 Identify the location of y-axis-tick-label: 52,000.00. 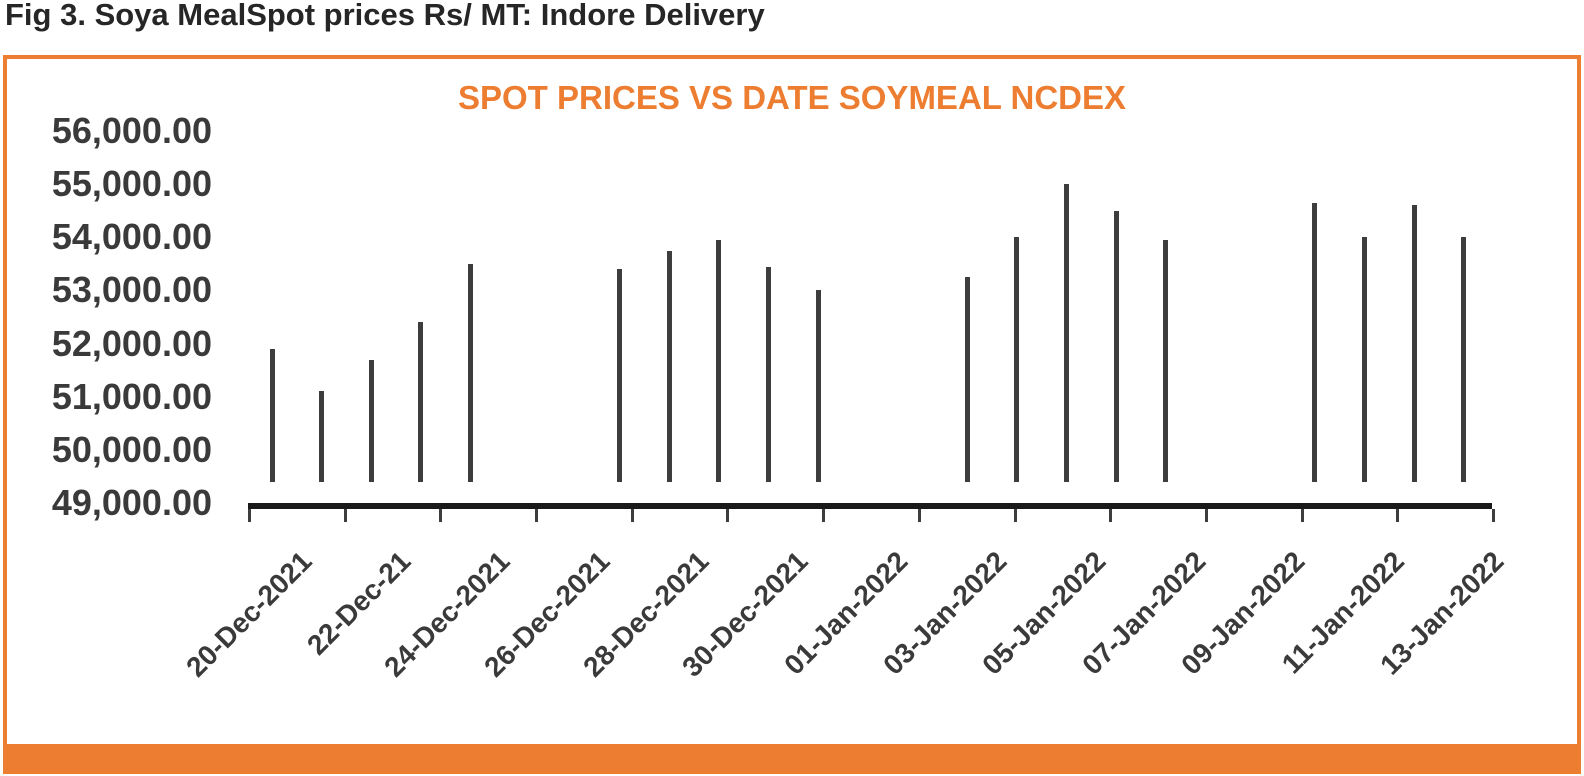
(131, 343).